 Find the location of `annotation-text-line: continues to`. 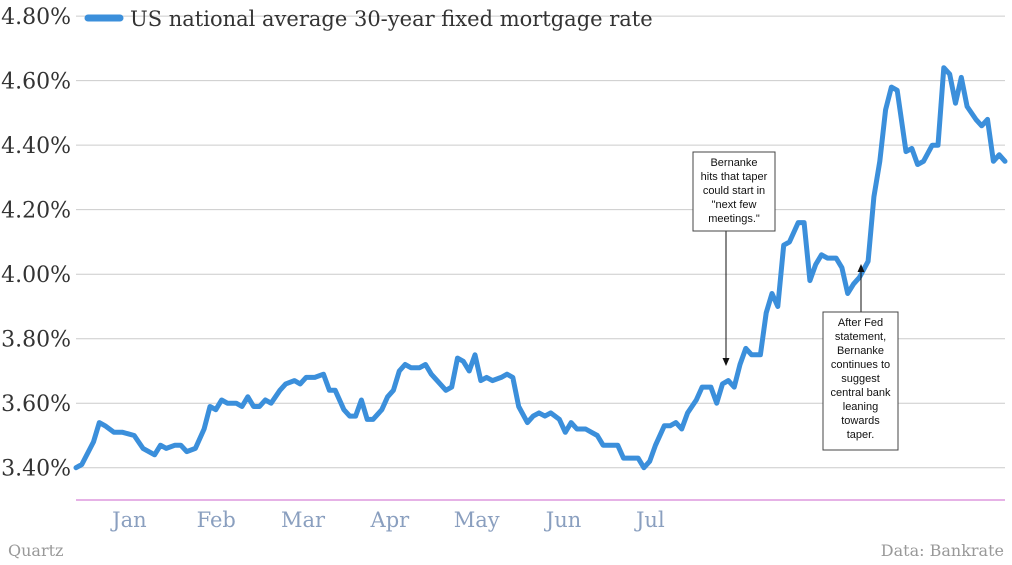

annotation-text-line: continues to is located at coordinates (860, 365).